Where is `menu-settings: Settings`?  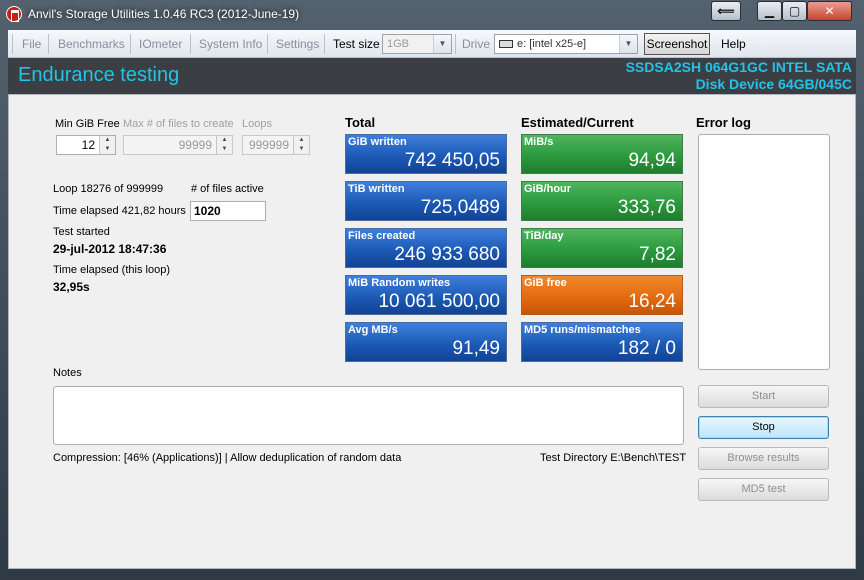
menu-settings: Settings is located at coordinates (298, 44).